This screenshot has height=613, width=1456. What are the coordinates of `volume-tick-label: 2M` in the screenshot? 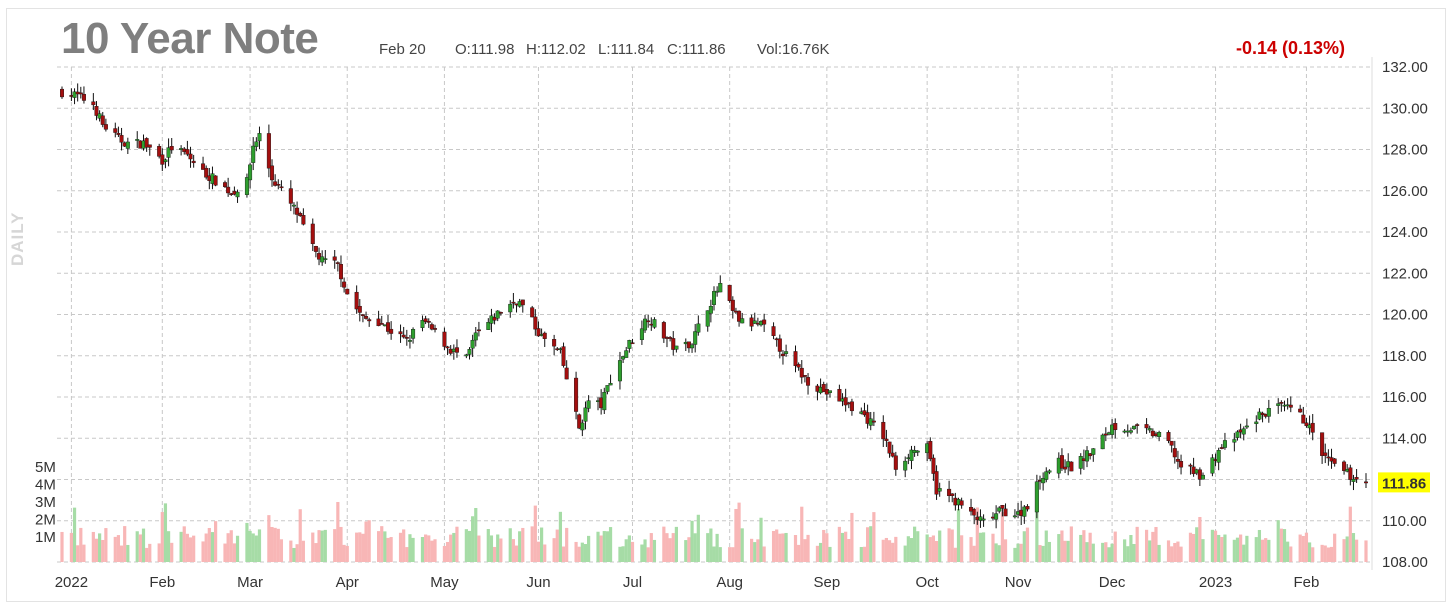 It's located at (45, 520).